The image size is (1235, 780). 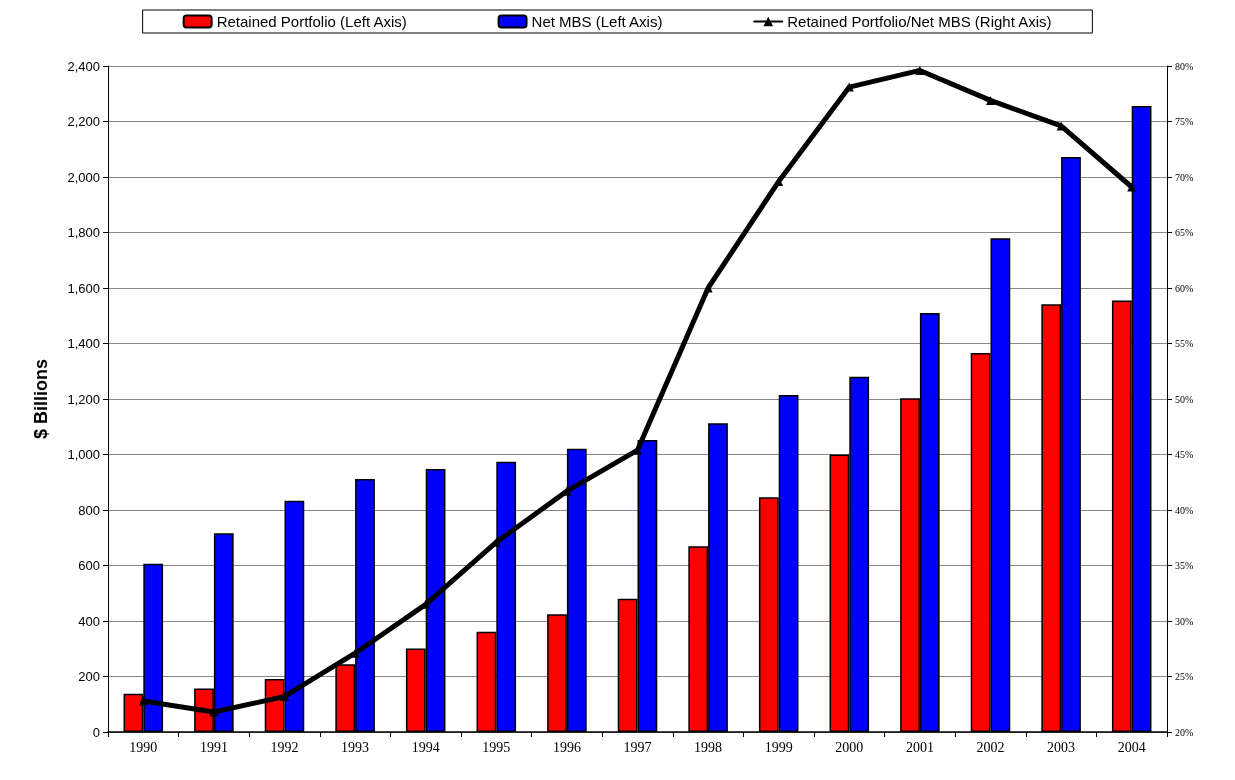 I want to click on legend-label: Retained Portfolio/Net MBS (Right Axis), so click(x=919, y=21).